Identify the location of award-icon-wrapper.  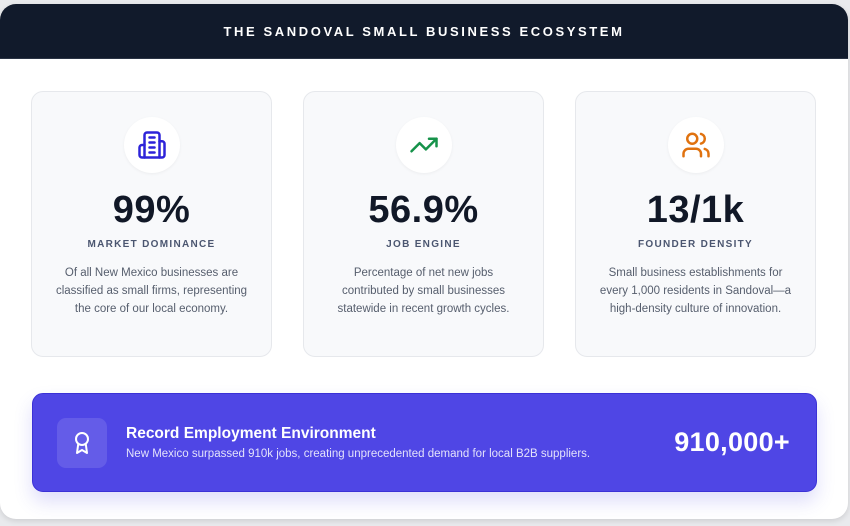
(82, 442).